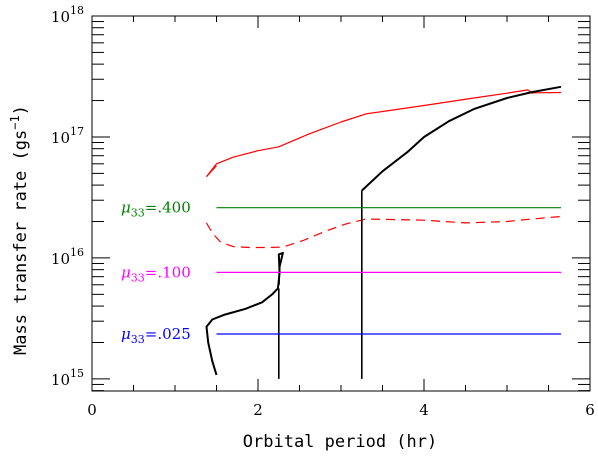 This screenshot has width=598, height=460. Describe the element at coordinates (92, 410) in the screenshot. I see `x-tick-label: 0` at that location.